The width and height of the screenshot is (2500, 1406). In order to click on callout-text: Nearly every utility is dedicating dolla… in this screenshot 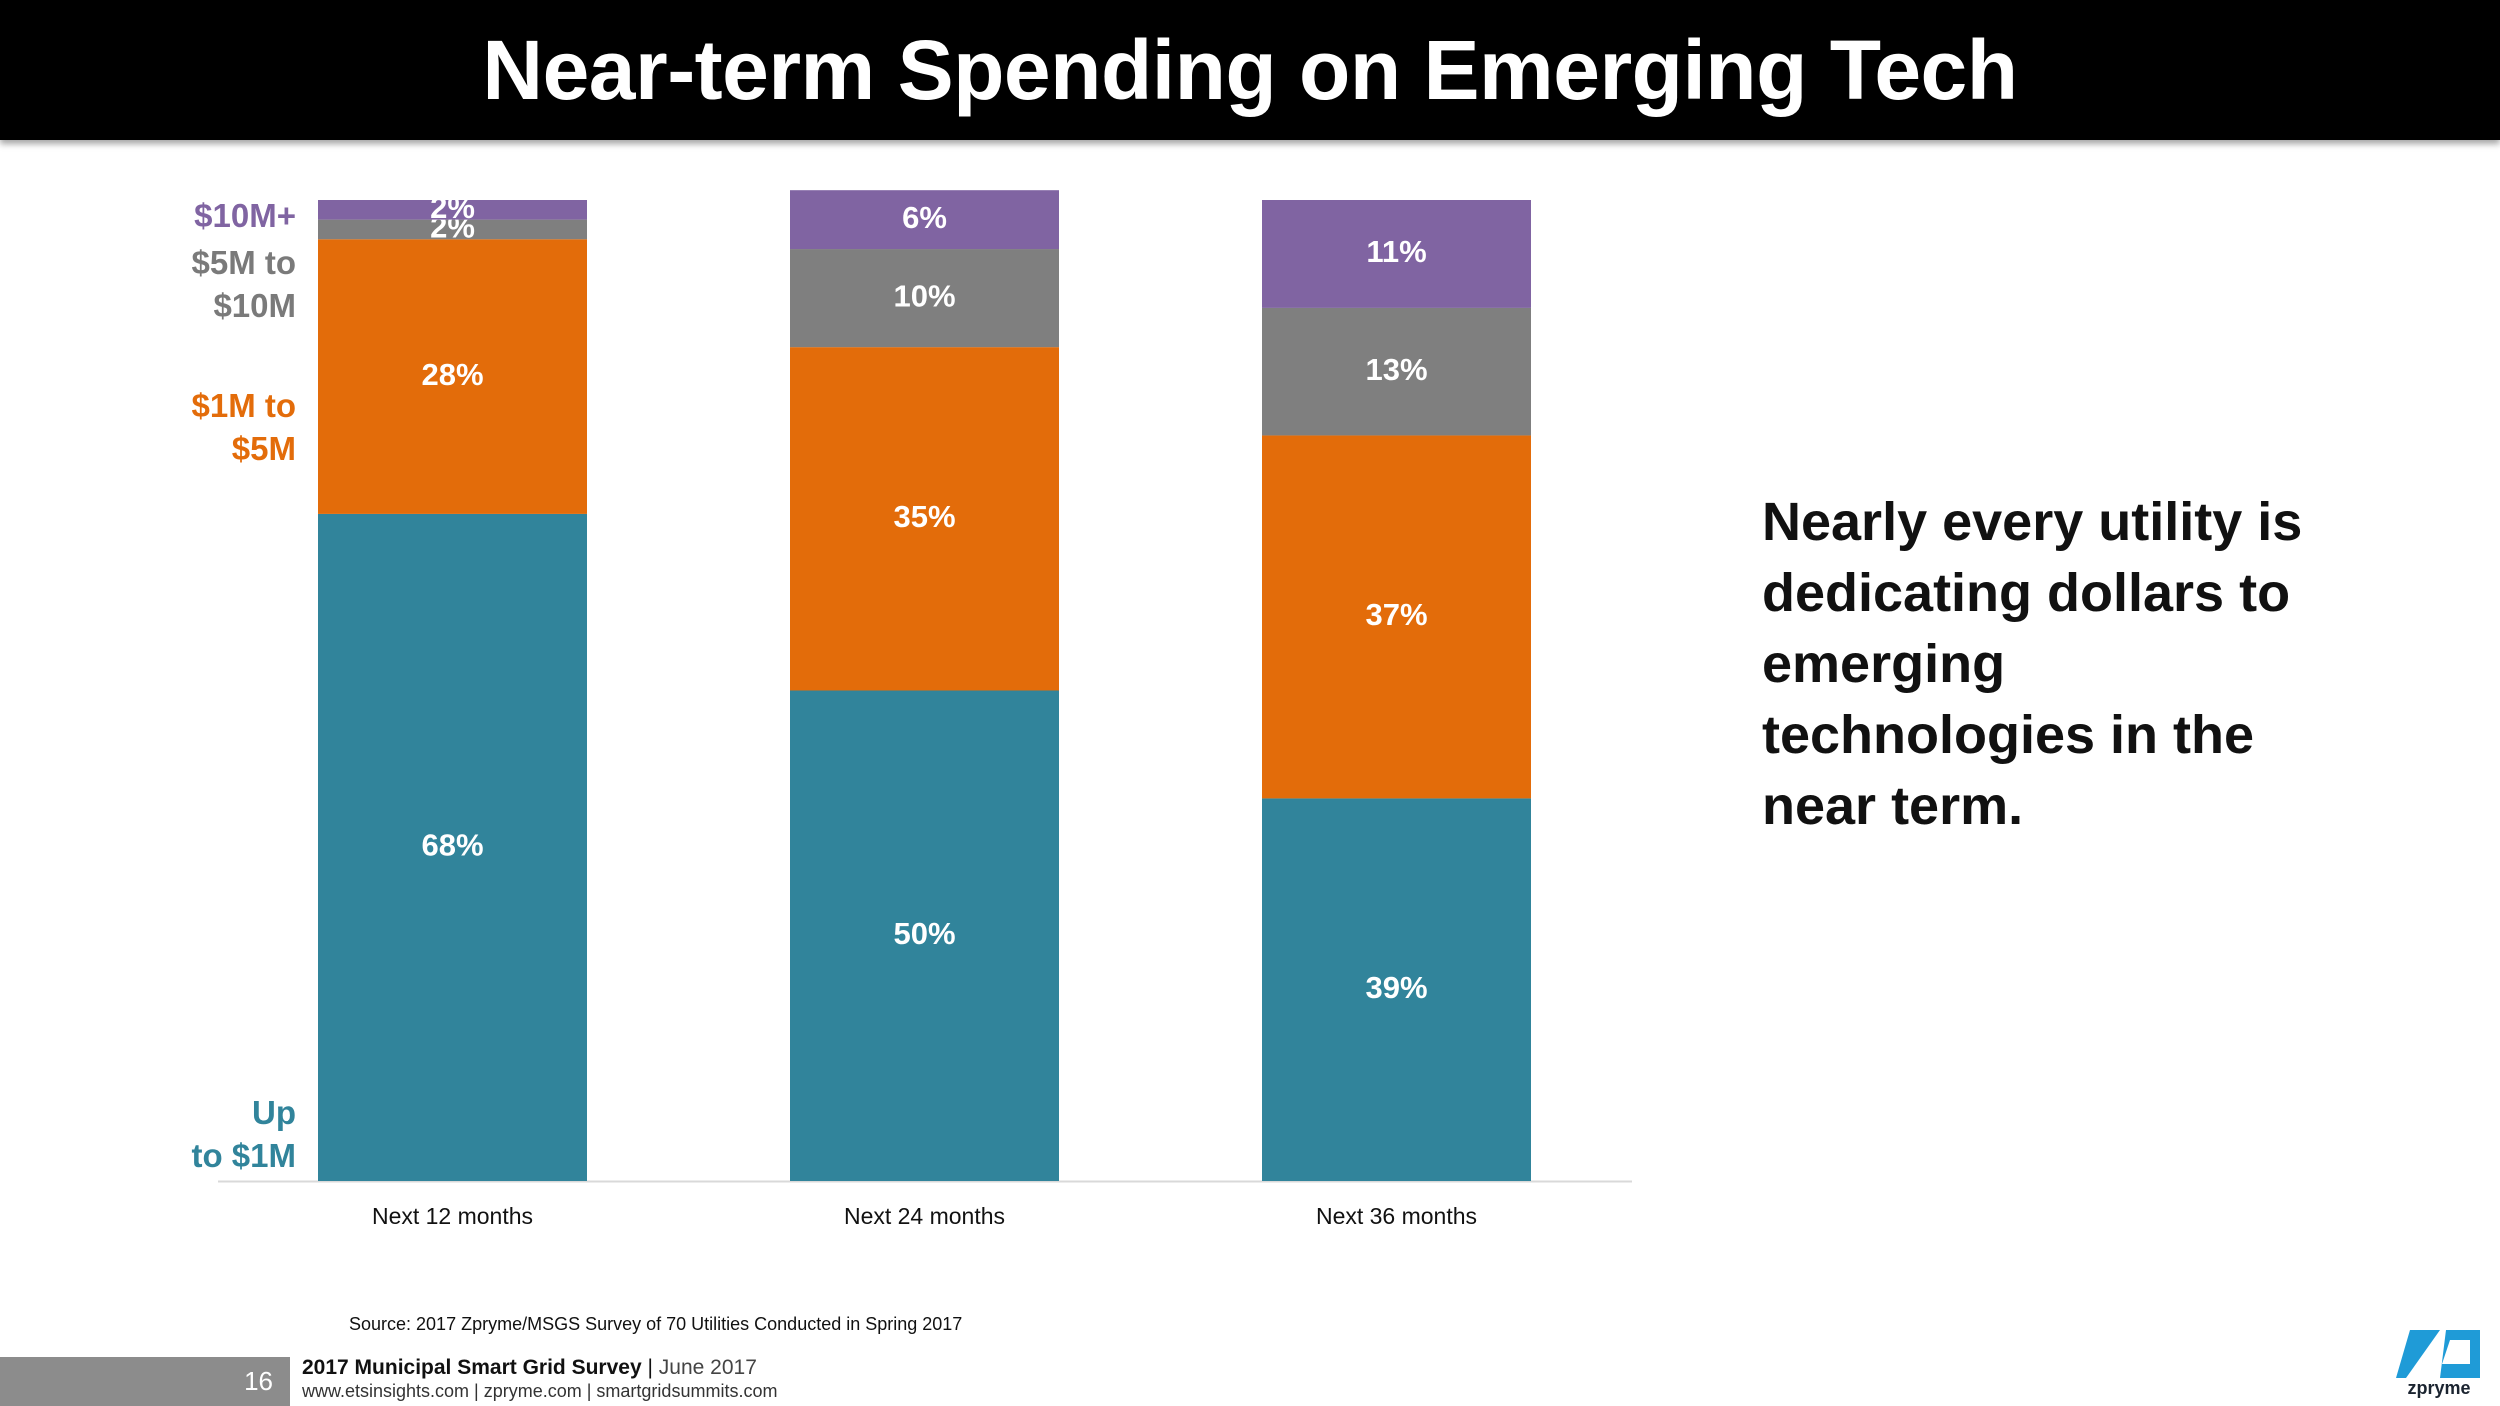, I will do `click(2032, 664)`.